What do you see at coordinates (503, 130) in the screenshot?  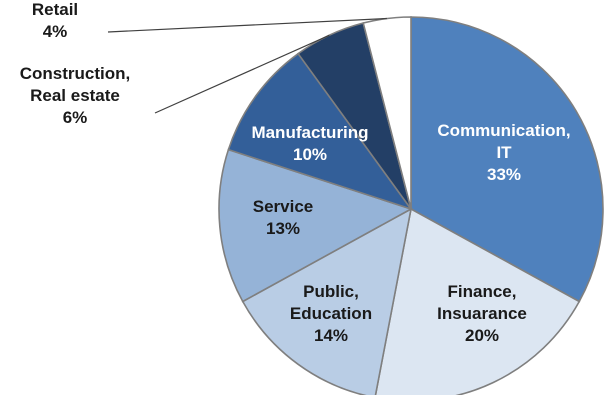 I see `slice-name-communication-it: Communication,` at bounding box center [503, 130].